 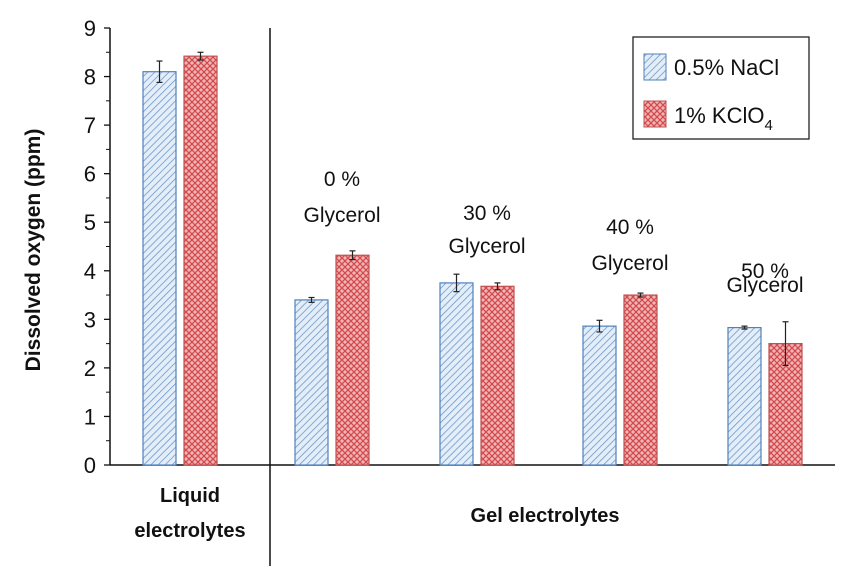 I want to click on group-label-liquid-line2: electrolytes, so click(x=189, y=531).